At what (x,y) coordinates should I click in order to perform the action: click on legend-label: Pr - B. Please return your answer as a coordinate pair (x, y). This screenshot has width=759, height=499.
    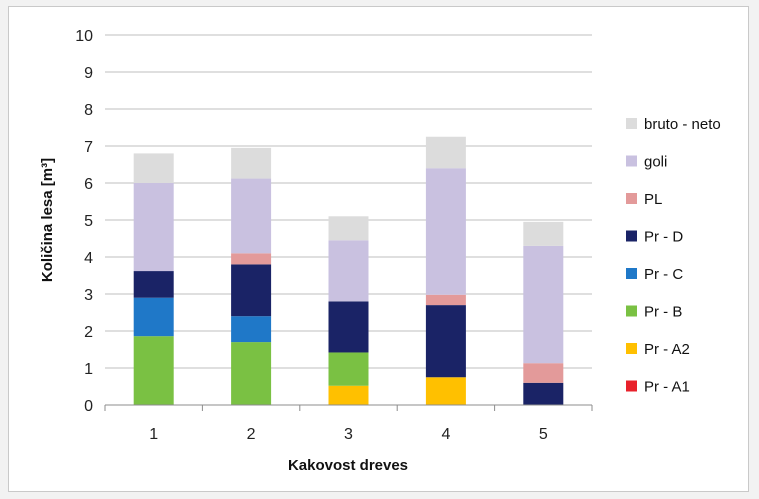
    Looking at the image, I should click on (663, 312).